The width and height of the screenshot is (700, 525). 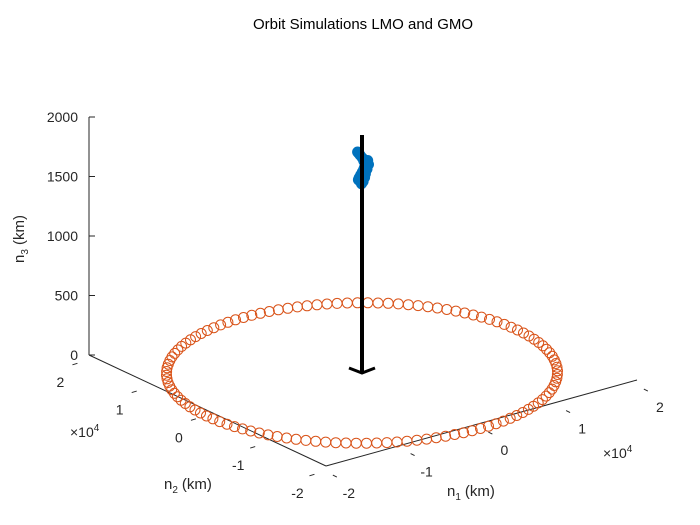 What do you see at coordinates (62, 236) in the screenshot?
I see `z-tick-label: 1000` at bounding box center [62, 236].